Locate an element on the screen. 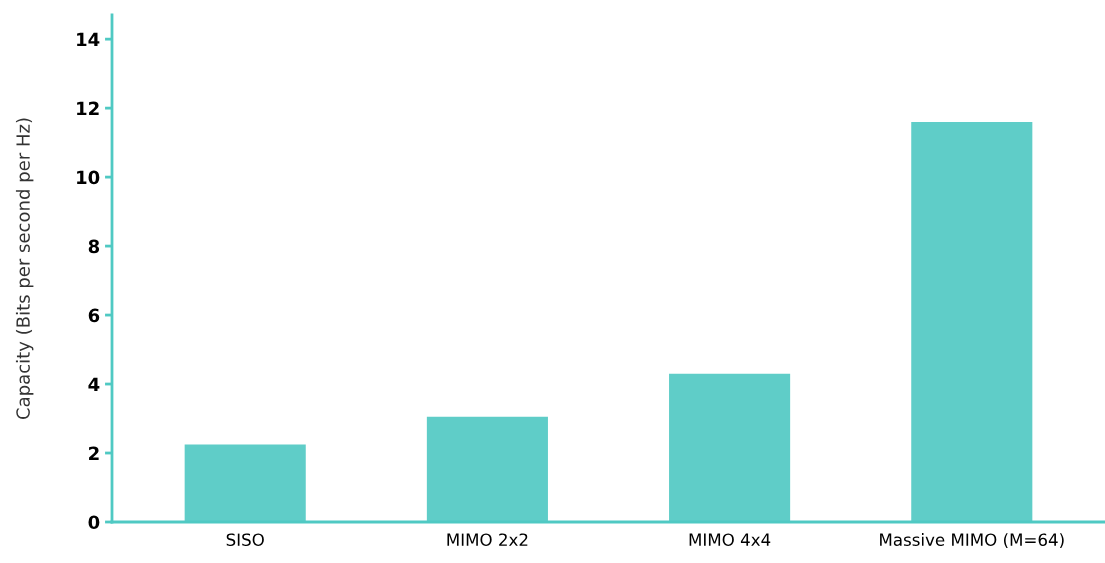 This screenshot has height=563, width=1105. y-tick-label: 2 is located at coordinates (94, 453).